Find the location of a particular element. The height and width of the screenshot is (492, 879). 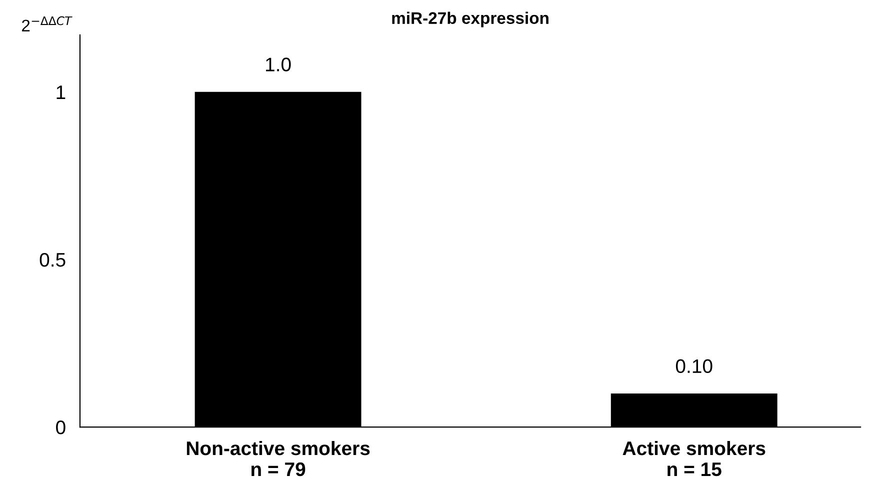

y-tick-label: 0.5 is located at coordinates (53, 259).